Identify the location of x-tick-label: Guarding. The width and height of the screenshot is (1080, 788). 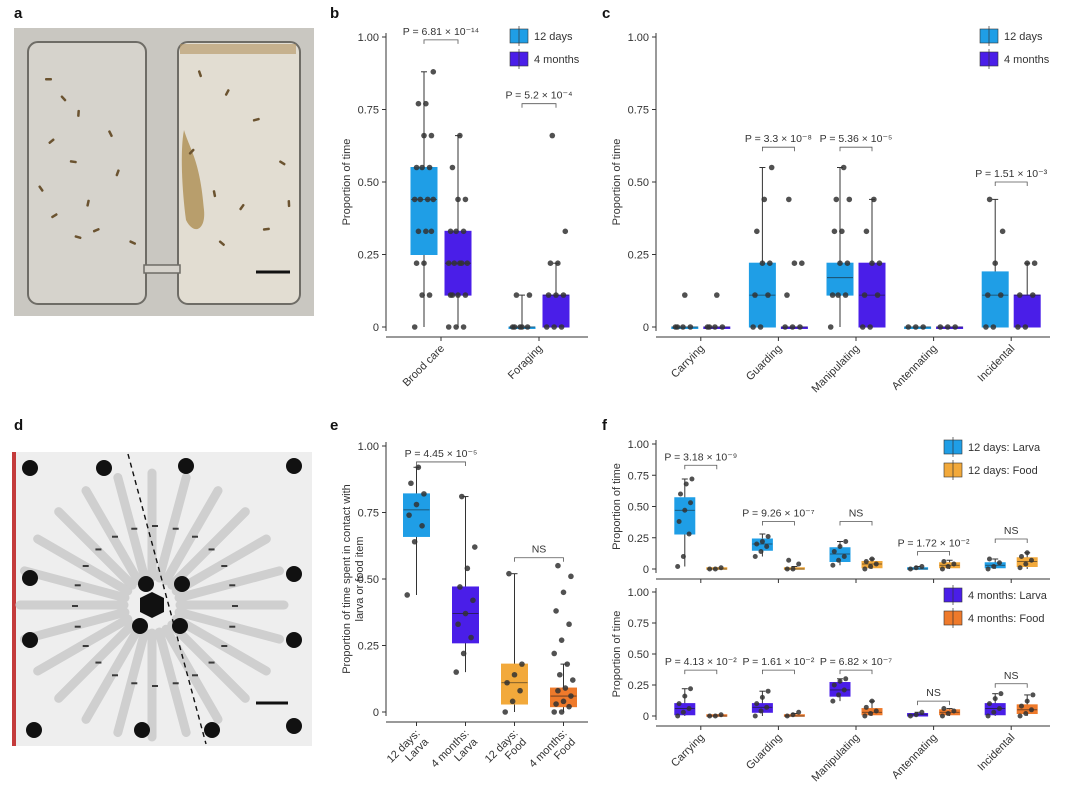
(764, 363).